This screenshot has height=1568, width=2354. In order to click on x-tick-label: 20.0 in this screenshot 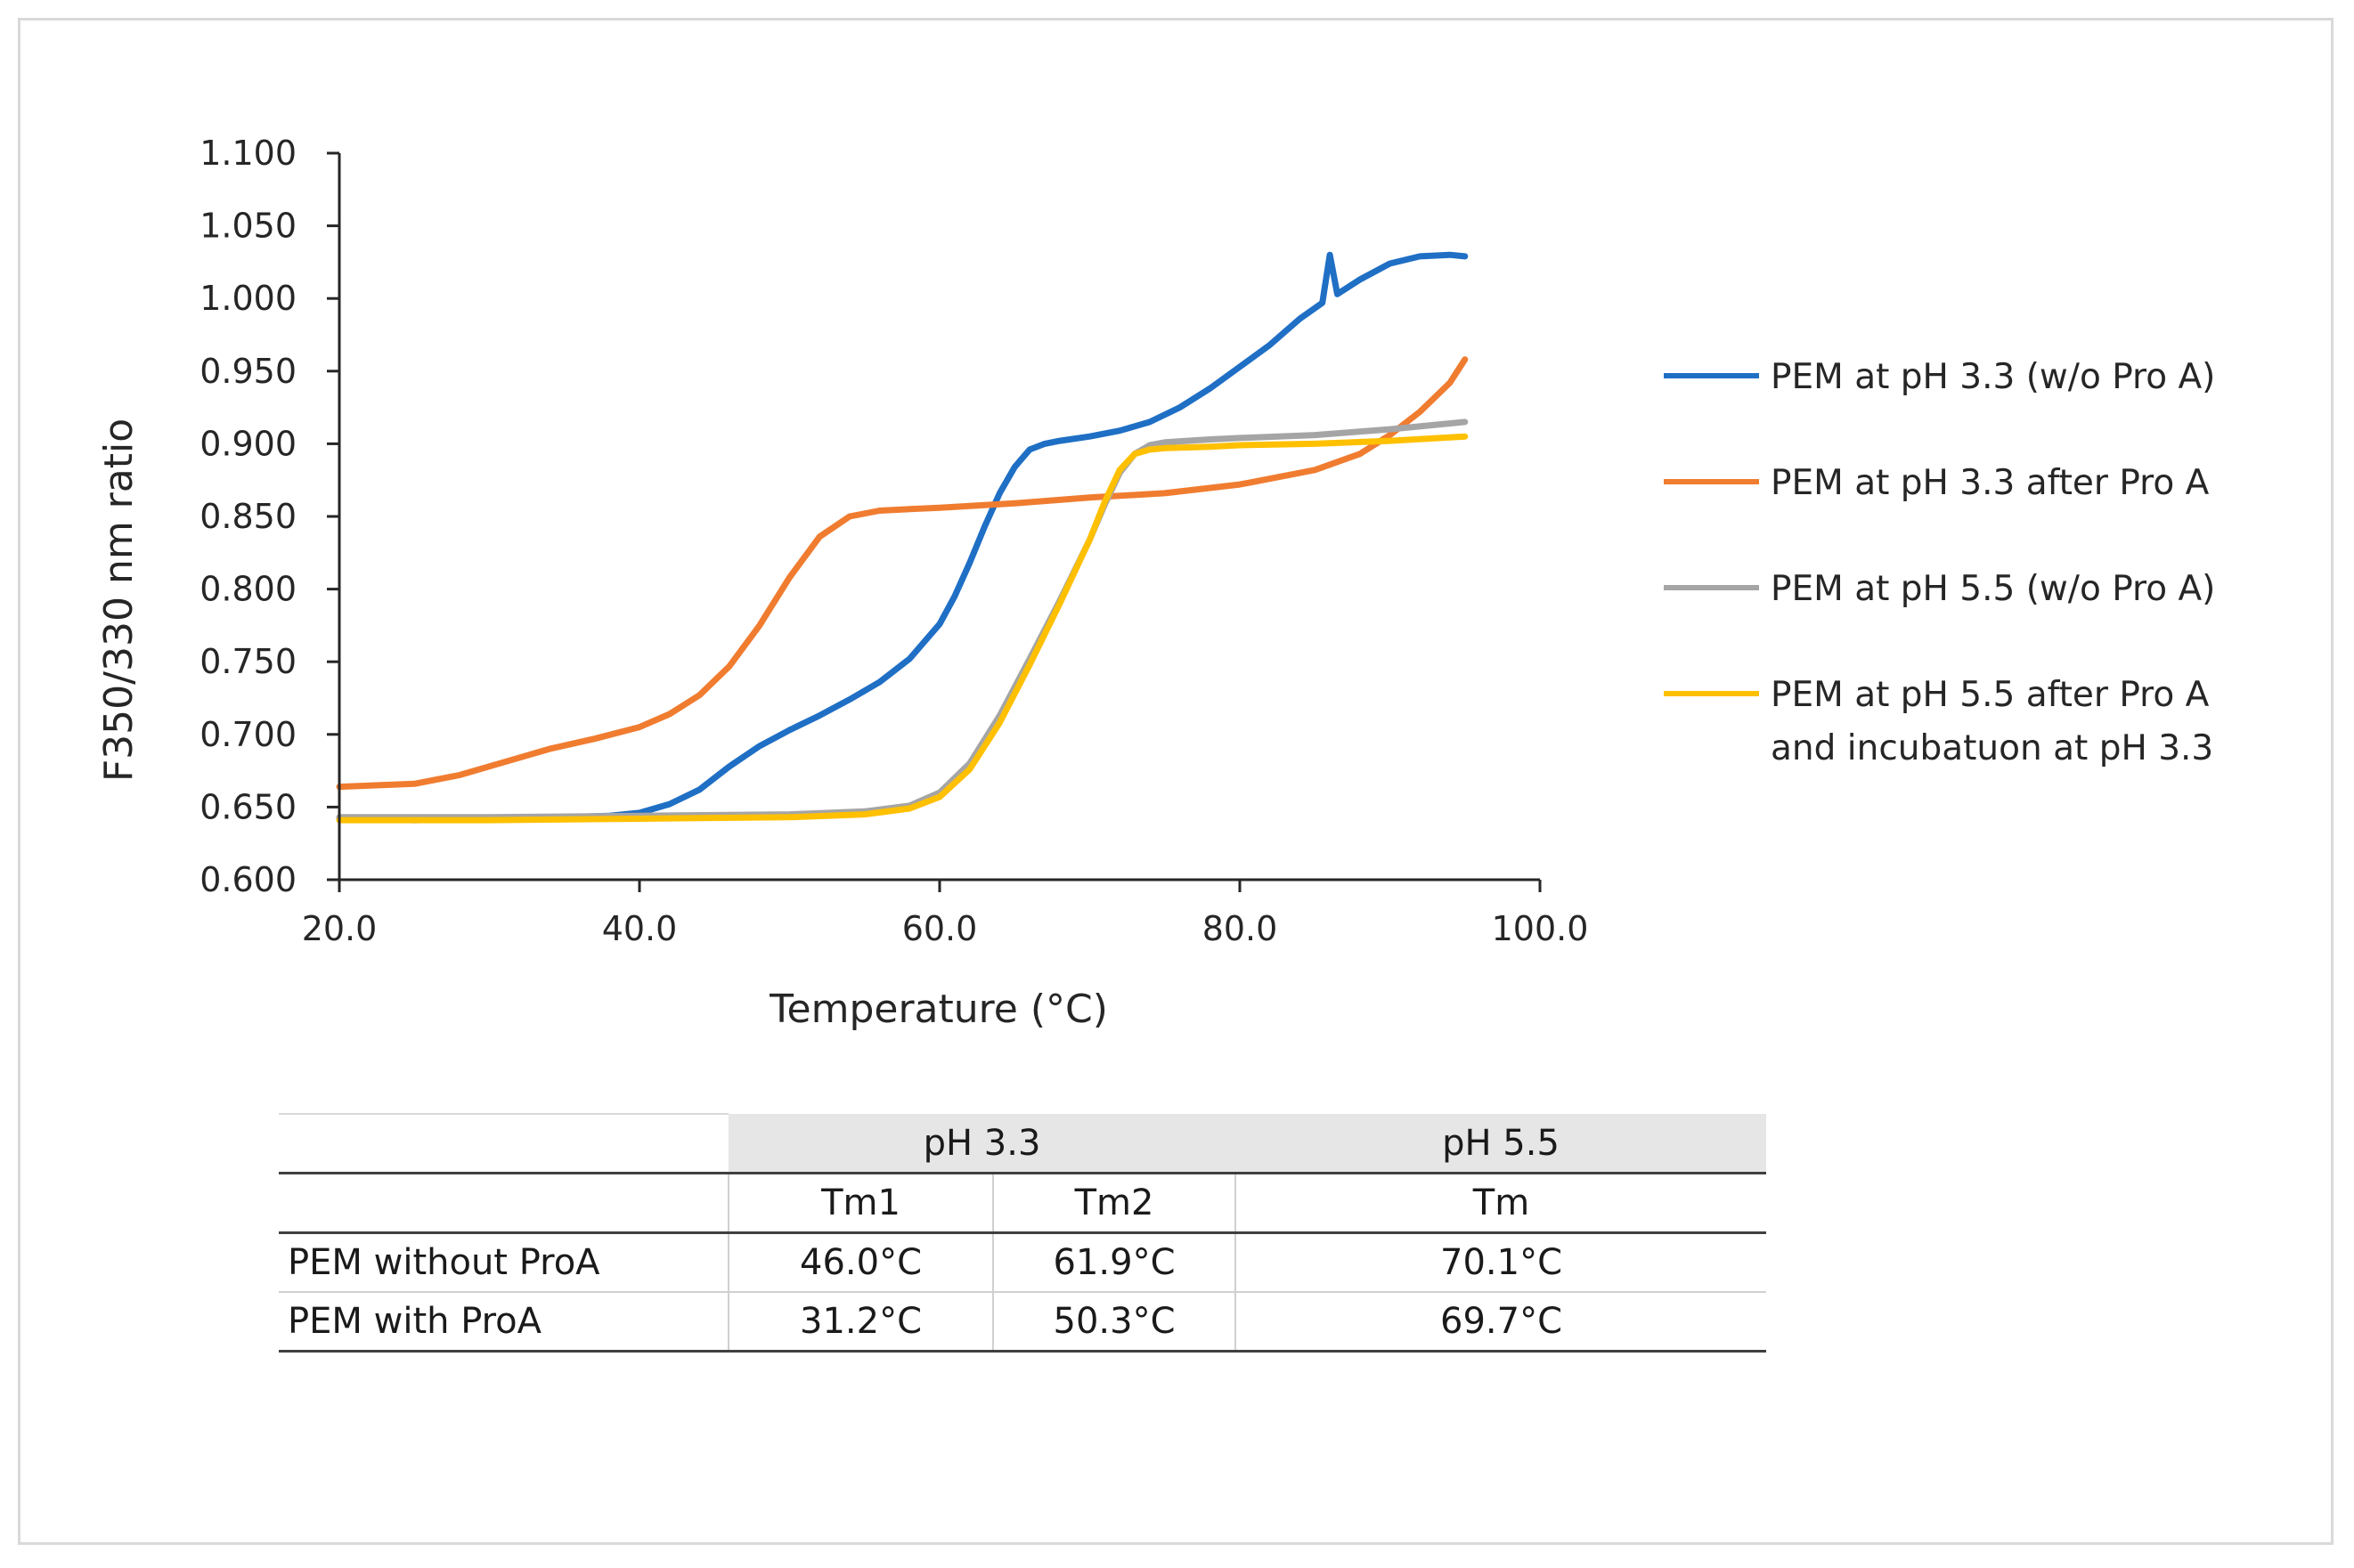, I will do `click(340, 928)`.